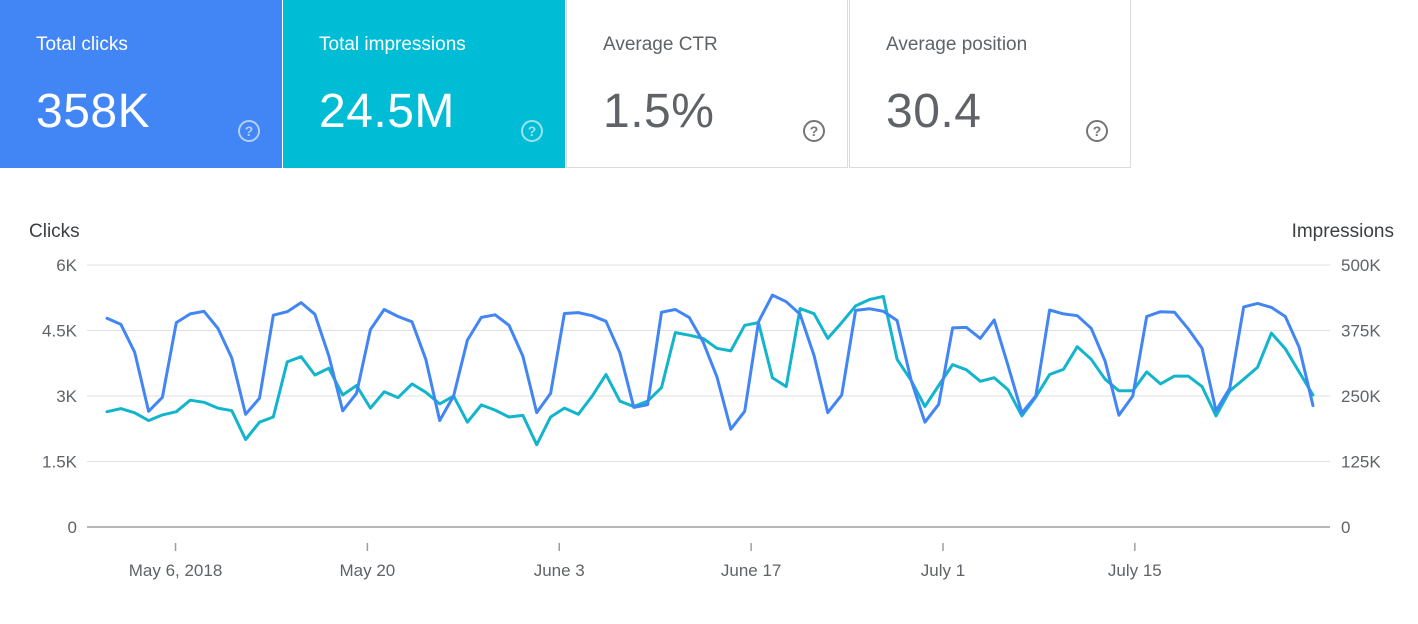  I want to click on total-impressions-card: Total impressions 24.5M ?, so click(424, 84).